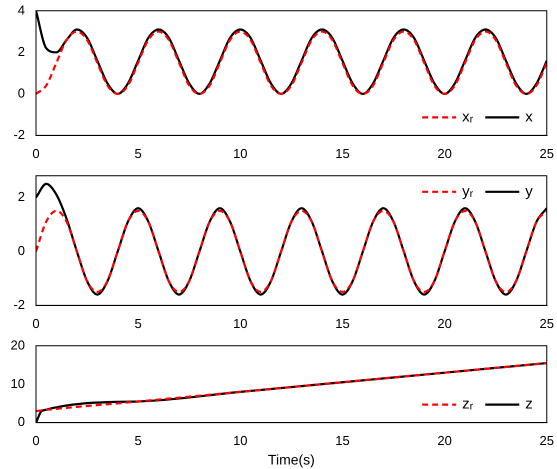  Describe the element at coordinates (468, 404) in the screenshot. I see `legend-label: zᵣ` at that location.